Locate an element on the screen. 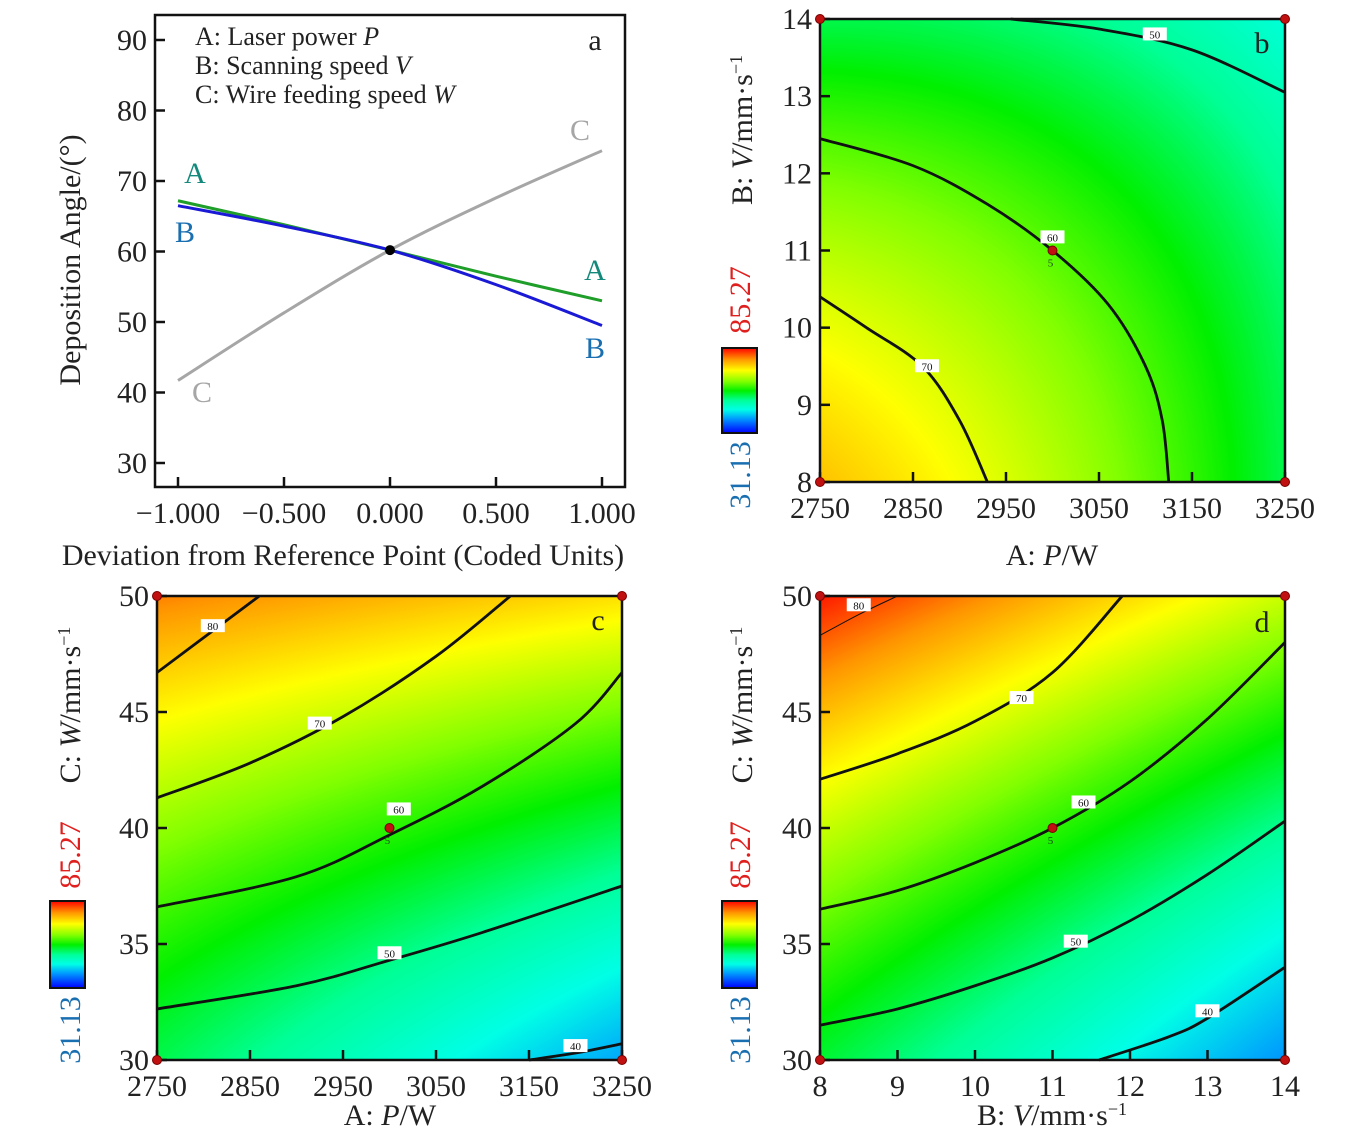  panel-letter-d: d is located at coordinates (1262, 622).